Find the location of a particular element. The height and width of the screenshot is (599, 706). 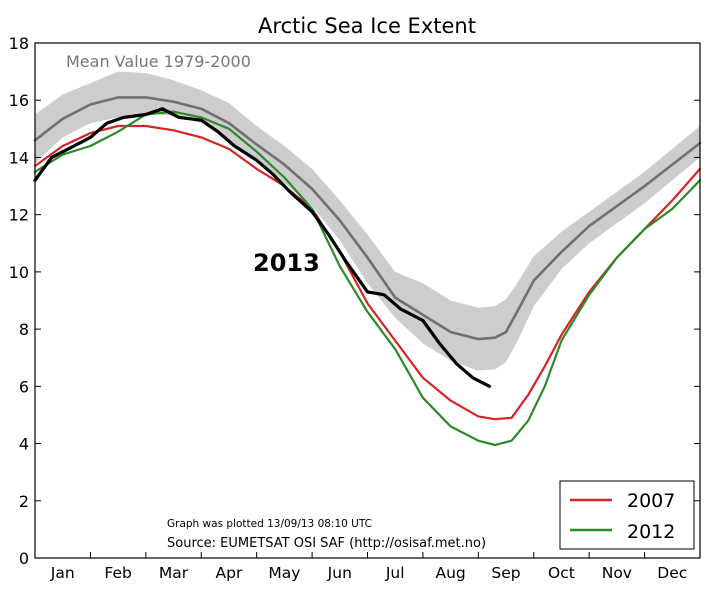

y-tick-label: 16 is located at coordinates (19, 100).